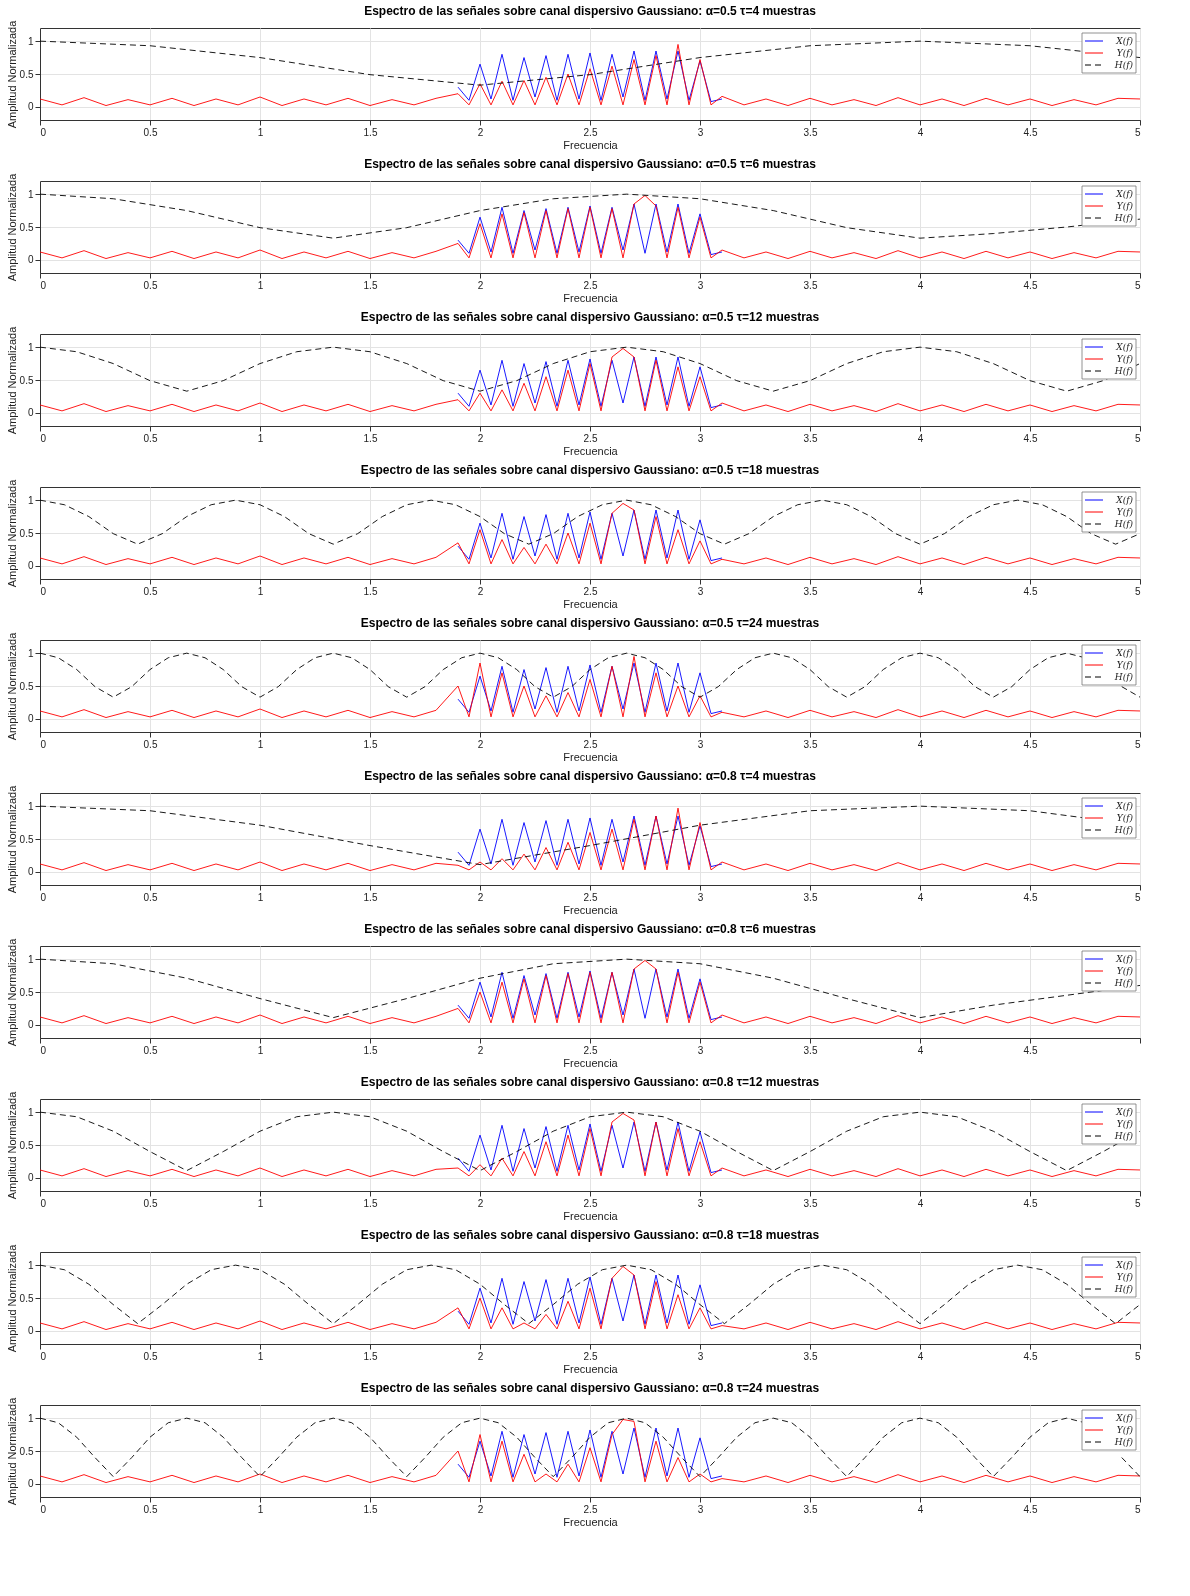  I want to click on chart-title: Espectro de las señales sobre canal dispersivo Gaussiano: α=0.5 τ=24 muestras, so click(590, 623).